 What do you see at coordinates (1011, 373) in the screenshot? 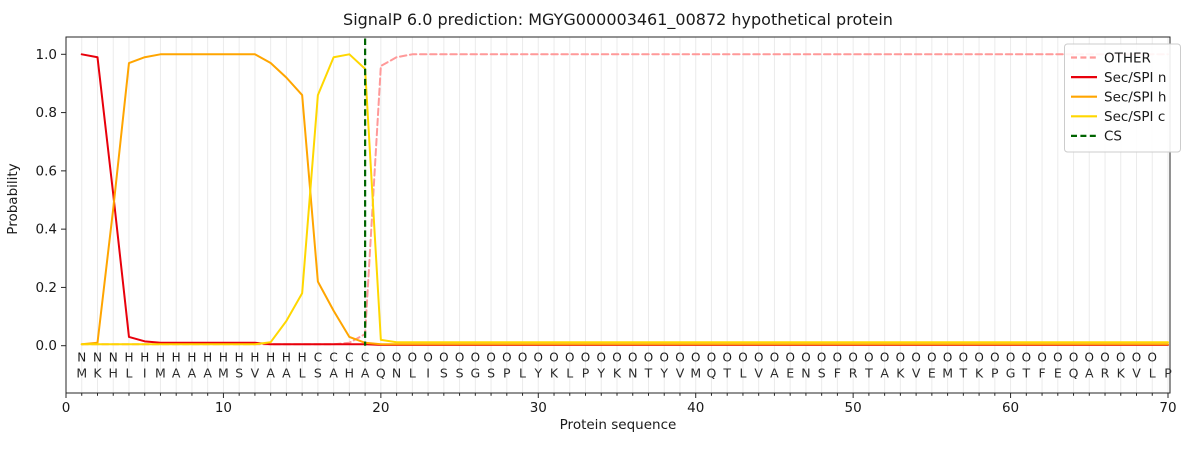
I see `sequence-letter: G` at bounding box center [1011, 373].